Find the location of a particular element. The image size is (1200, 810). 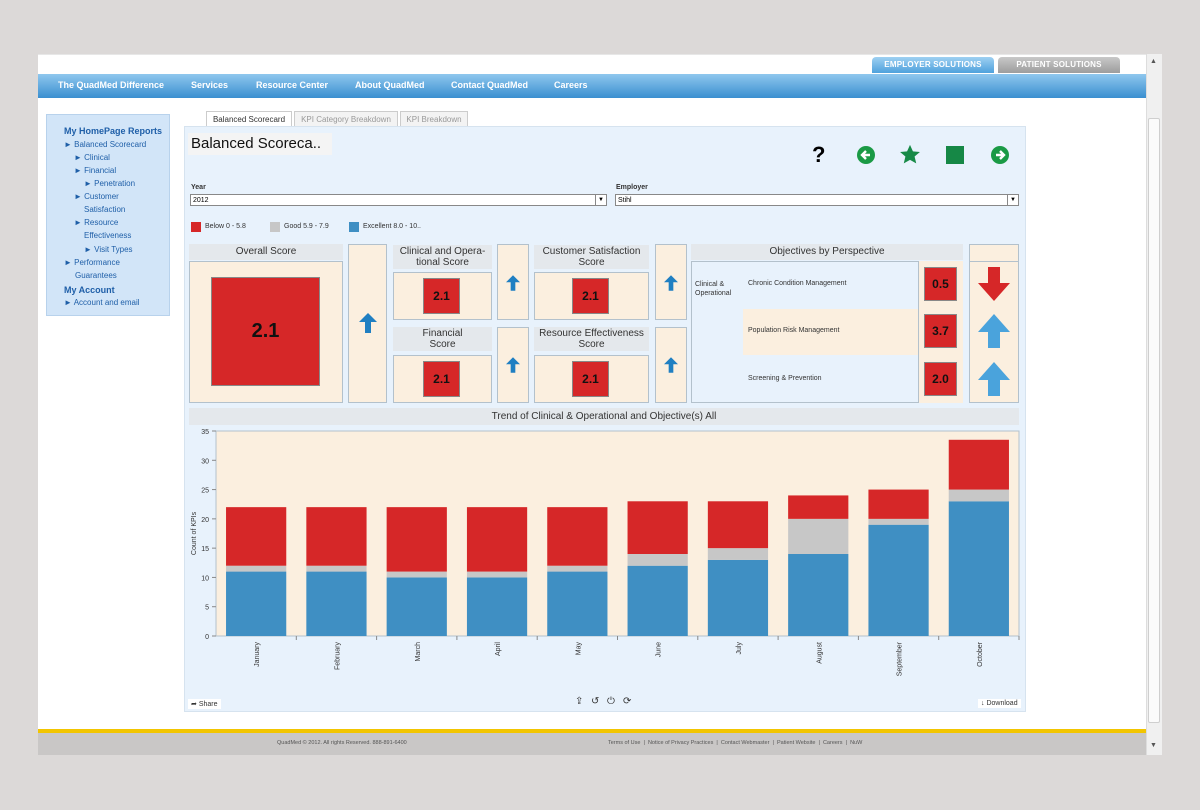

scroll-down-arrow-icon: ▼ is located at coordinates (1153, 745).